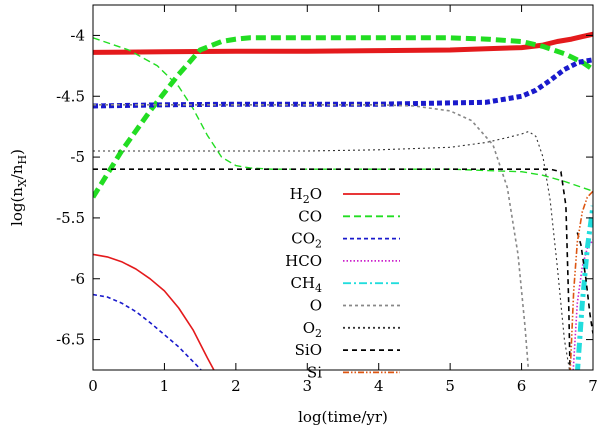  I want to click on x-tick-label: 0, so click(93, 386).